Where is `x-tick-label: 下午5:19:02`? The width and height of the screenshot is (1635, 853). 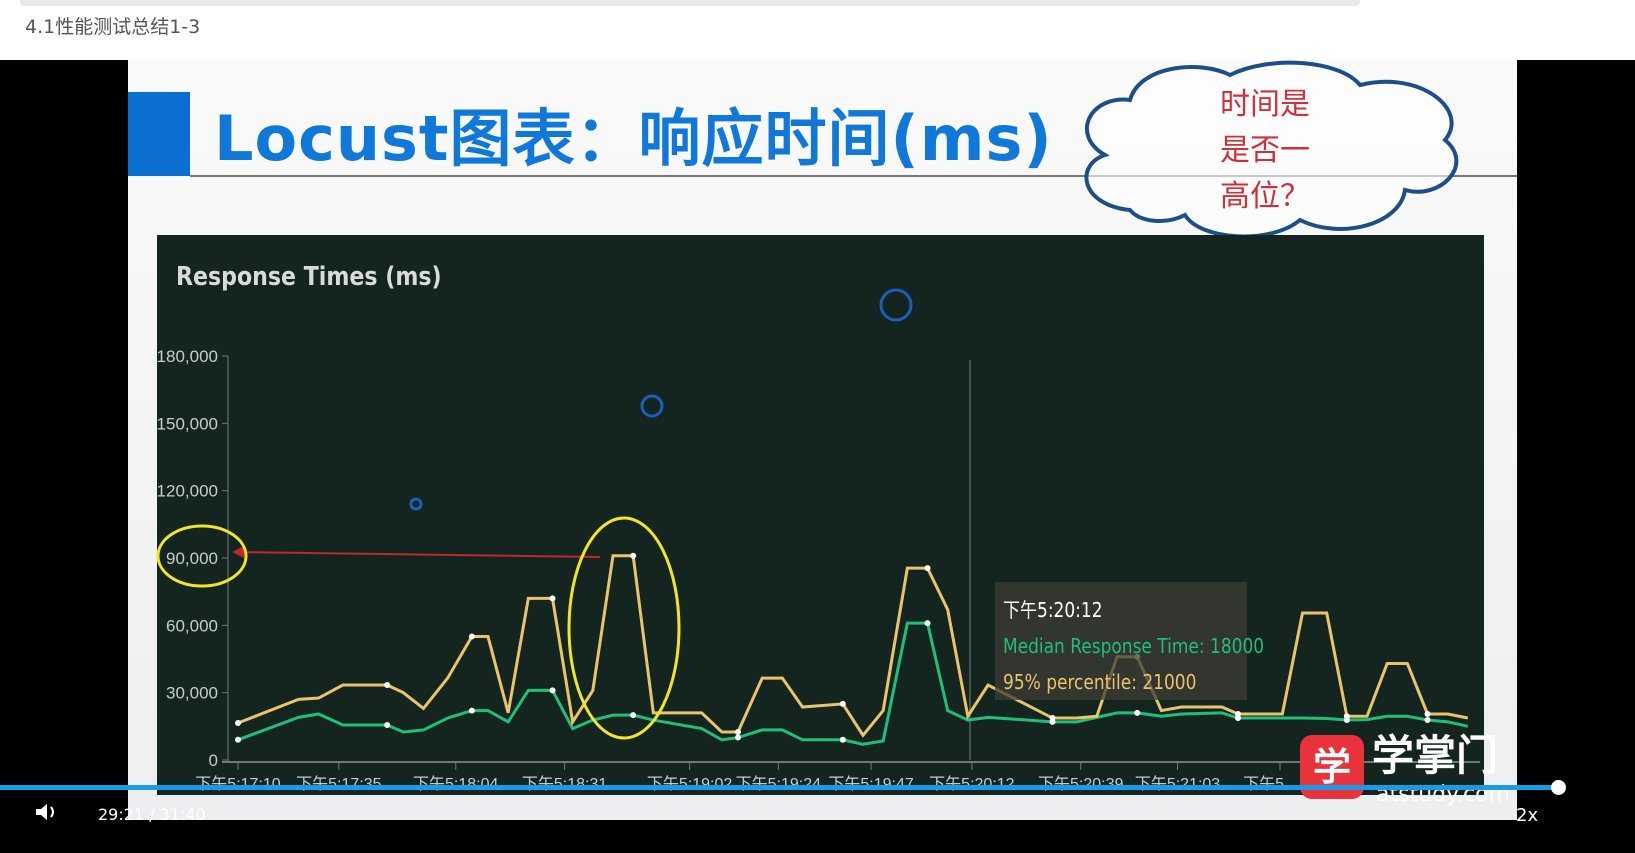
x-tick-label: 下午5:19:02 is located at coordinates (689, 784).